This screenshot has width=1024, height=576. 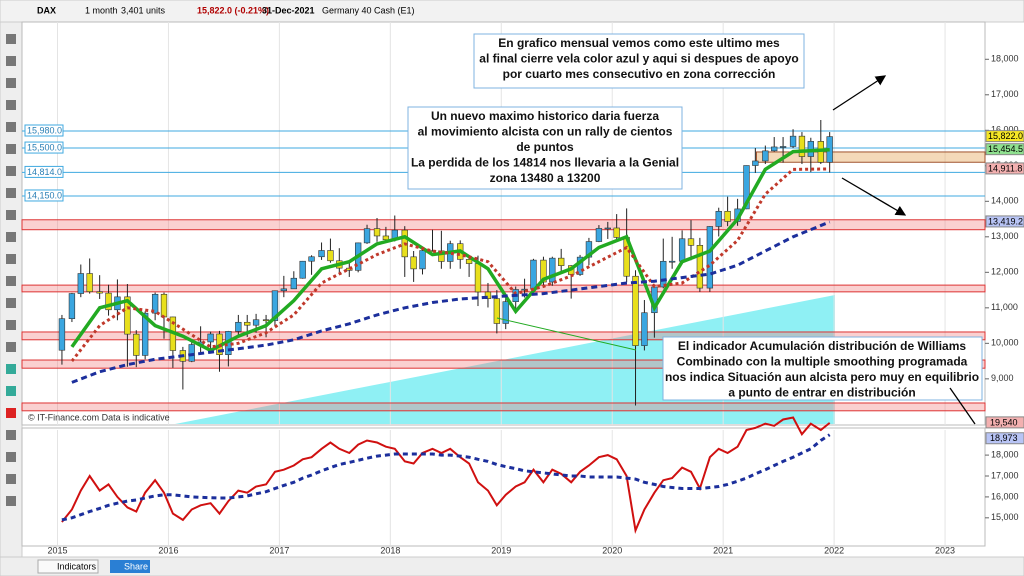 I want to click on units: 3,401 units, so click(x=143, y=10).